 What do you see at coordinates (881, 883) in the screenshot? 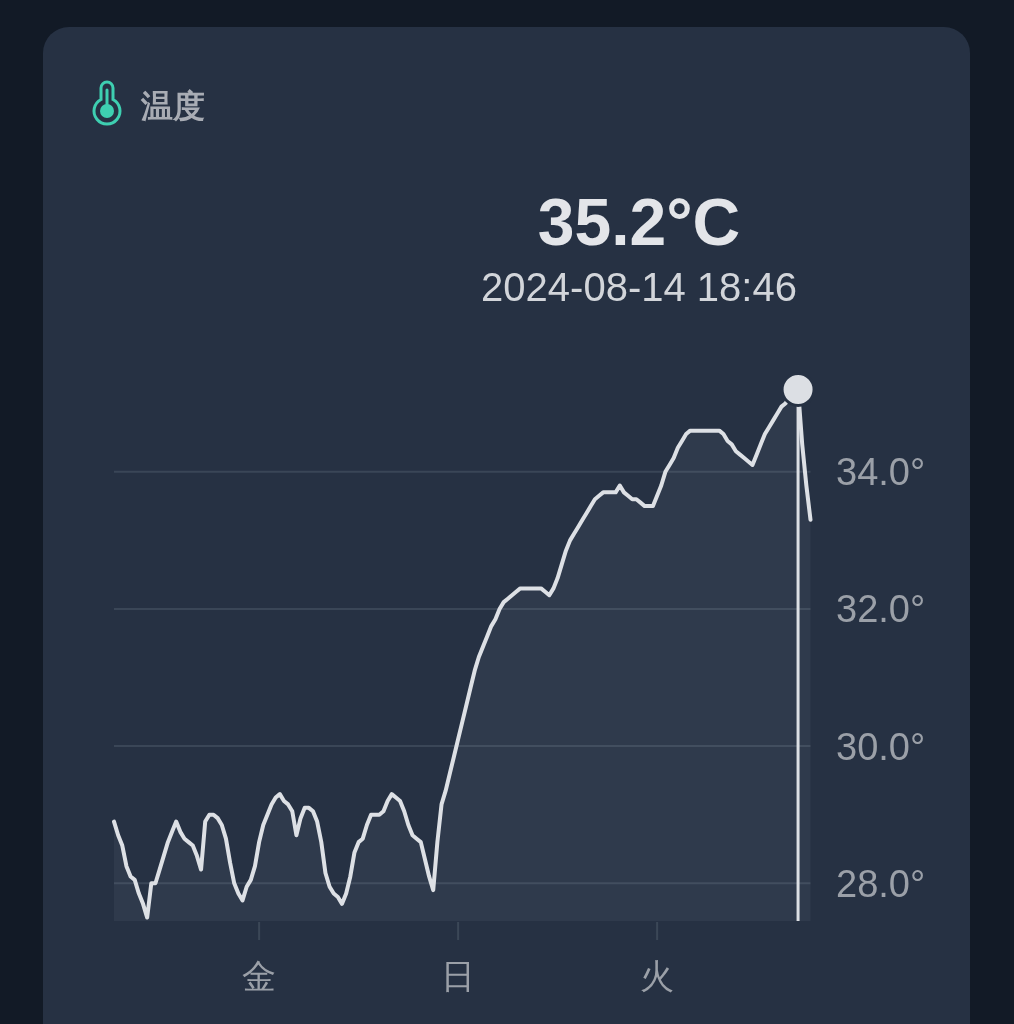
I see `y-tick-label: 28.0°` at bounding box center [881, 883].